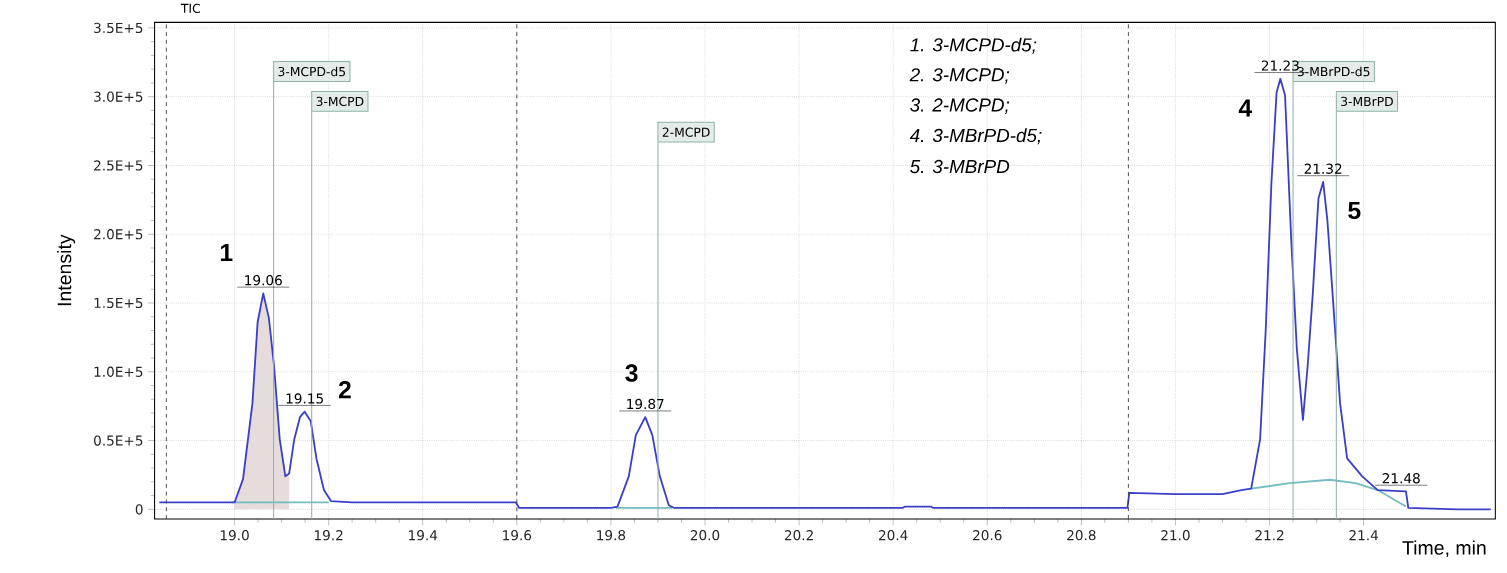  Describe the element at coordinates (893, 535) in the screenshot. I see `x-tick-label: 20.4` at that location.